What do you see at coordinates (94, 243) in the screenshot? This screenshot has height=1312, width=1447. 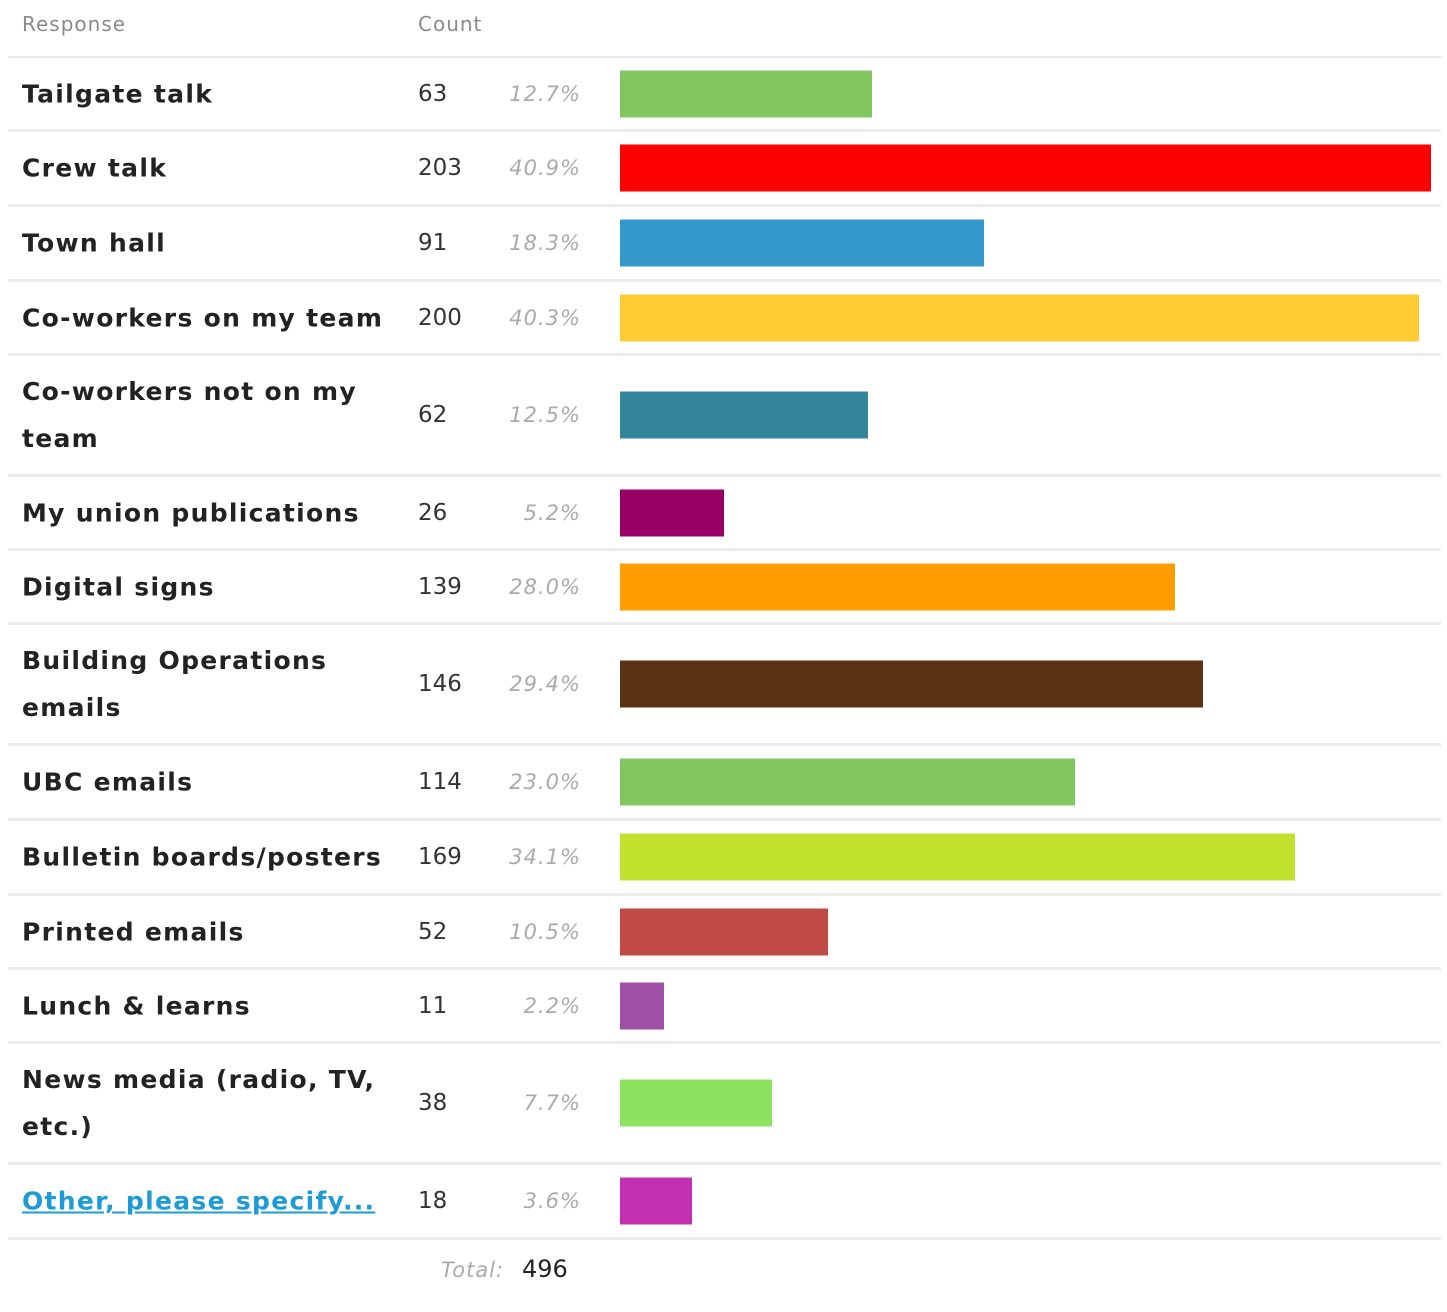 I see `response-label: Town hall` at bounding box center [94, 243].